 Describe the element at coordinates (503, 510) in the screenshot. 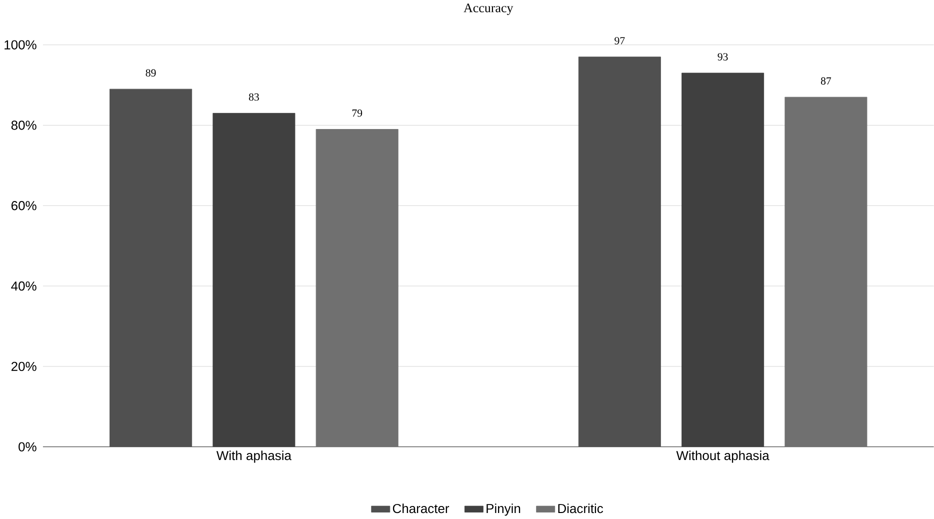

I see `legend-label: Pinyin` at that location.